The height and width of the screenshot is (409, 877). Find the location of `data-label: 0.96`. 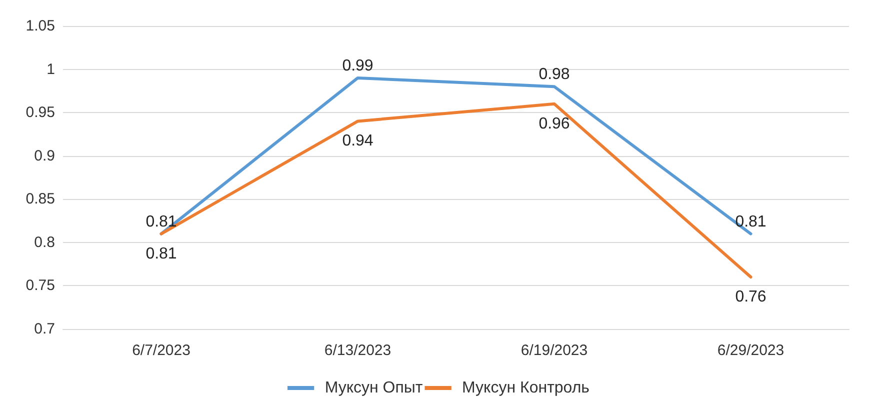

data-label: 0.96 is located at coordinates (554, 123).